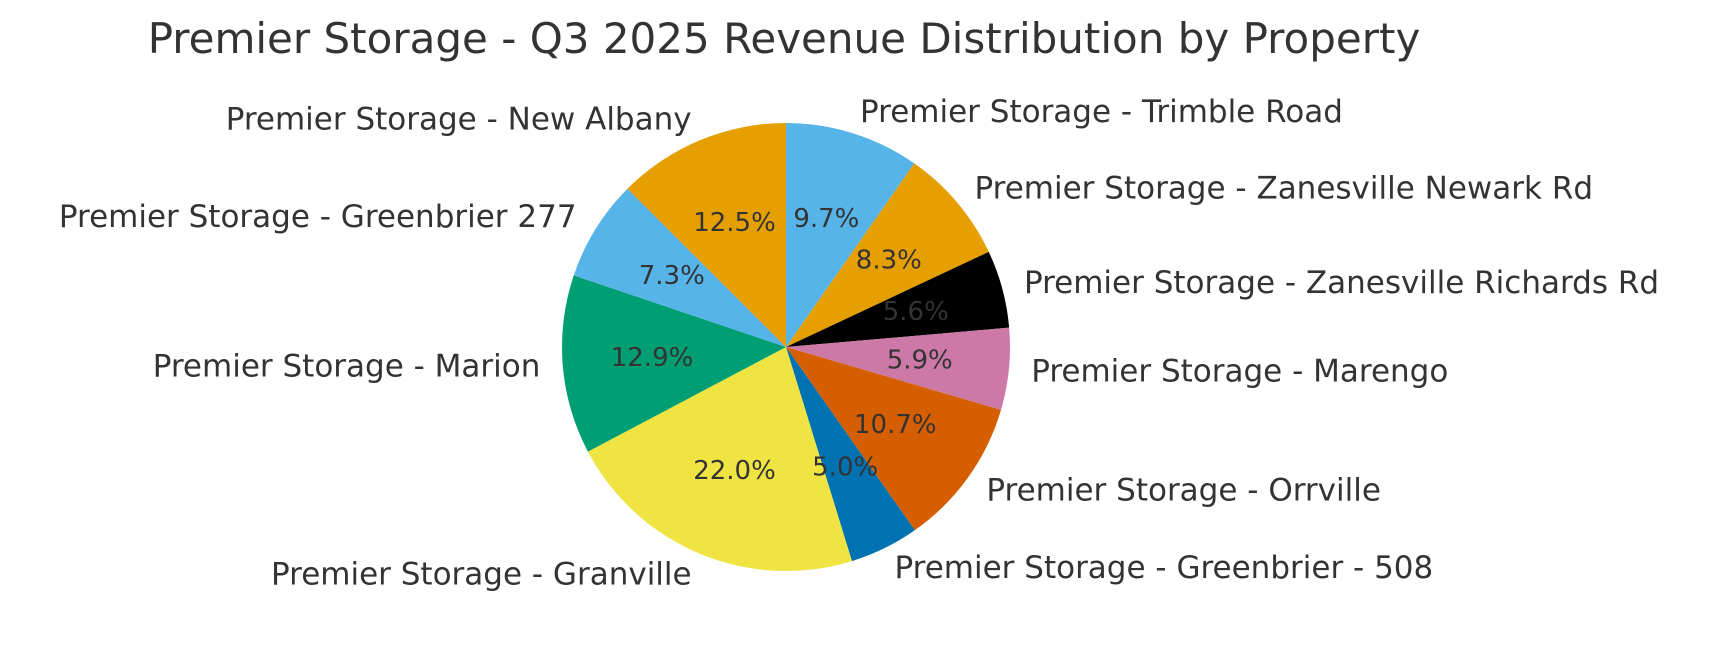 Image resolution: width=1724 pixels, height=649 pixels. What do you see at coordinates (826, 219) in the screenshot?
I see `pie-percent-label-premier-storage-trimble-road: 9.7%` at bounding box center [826, 219].